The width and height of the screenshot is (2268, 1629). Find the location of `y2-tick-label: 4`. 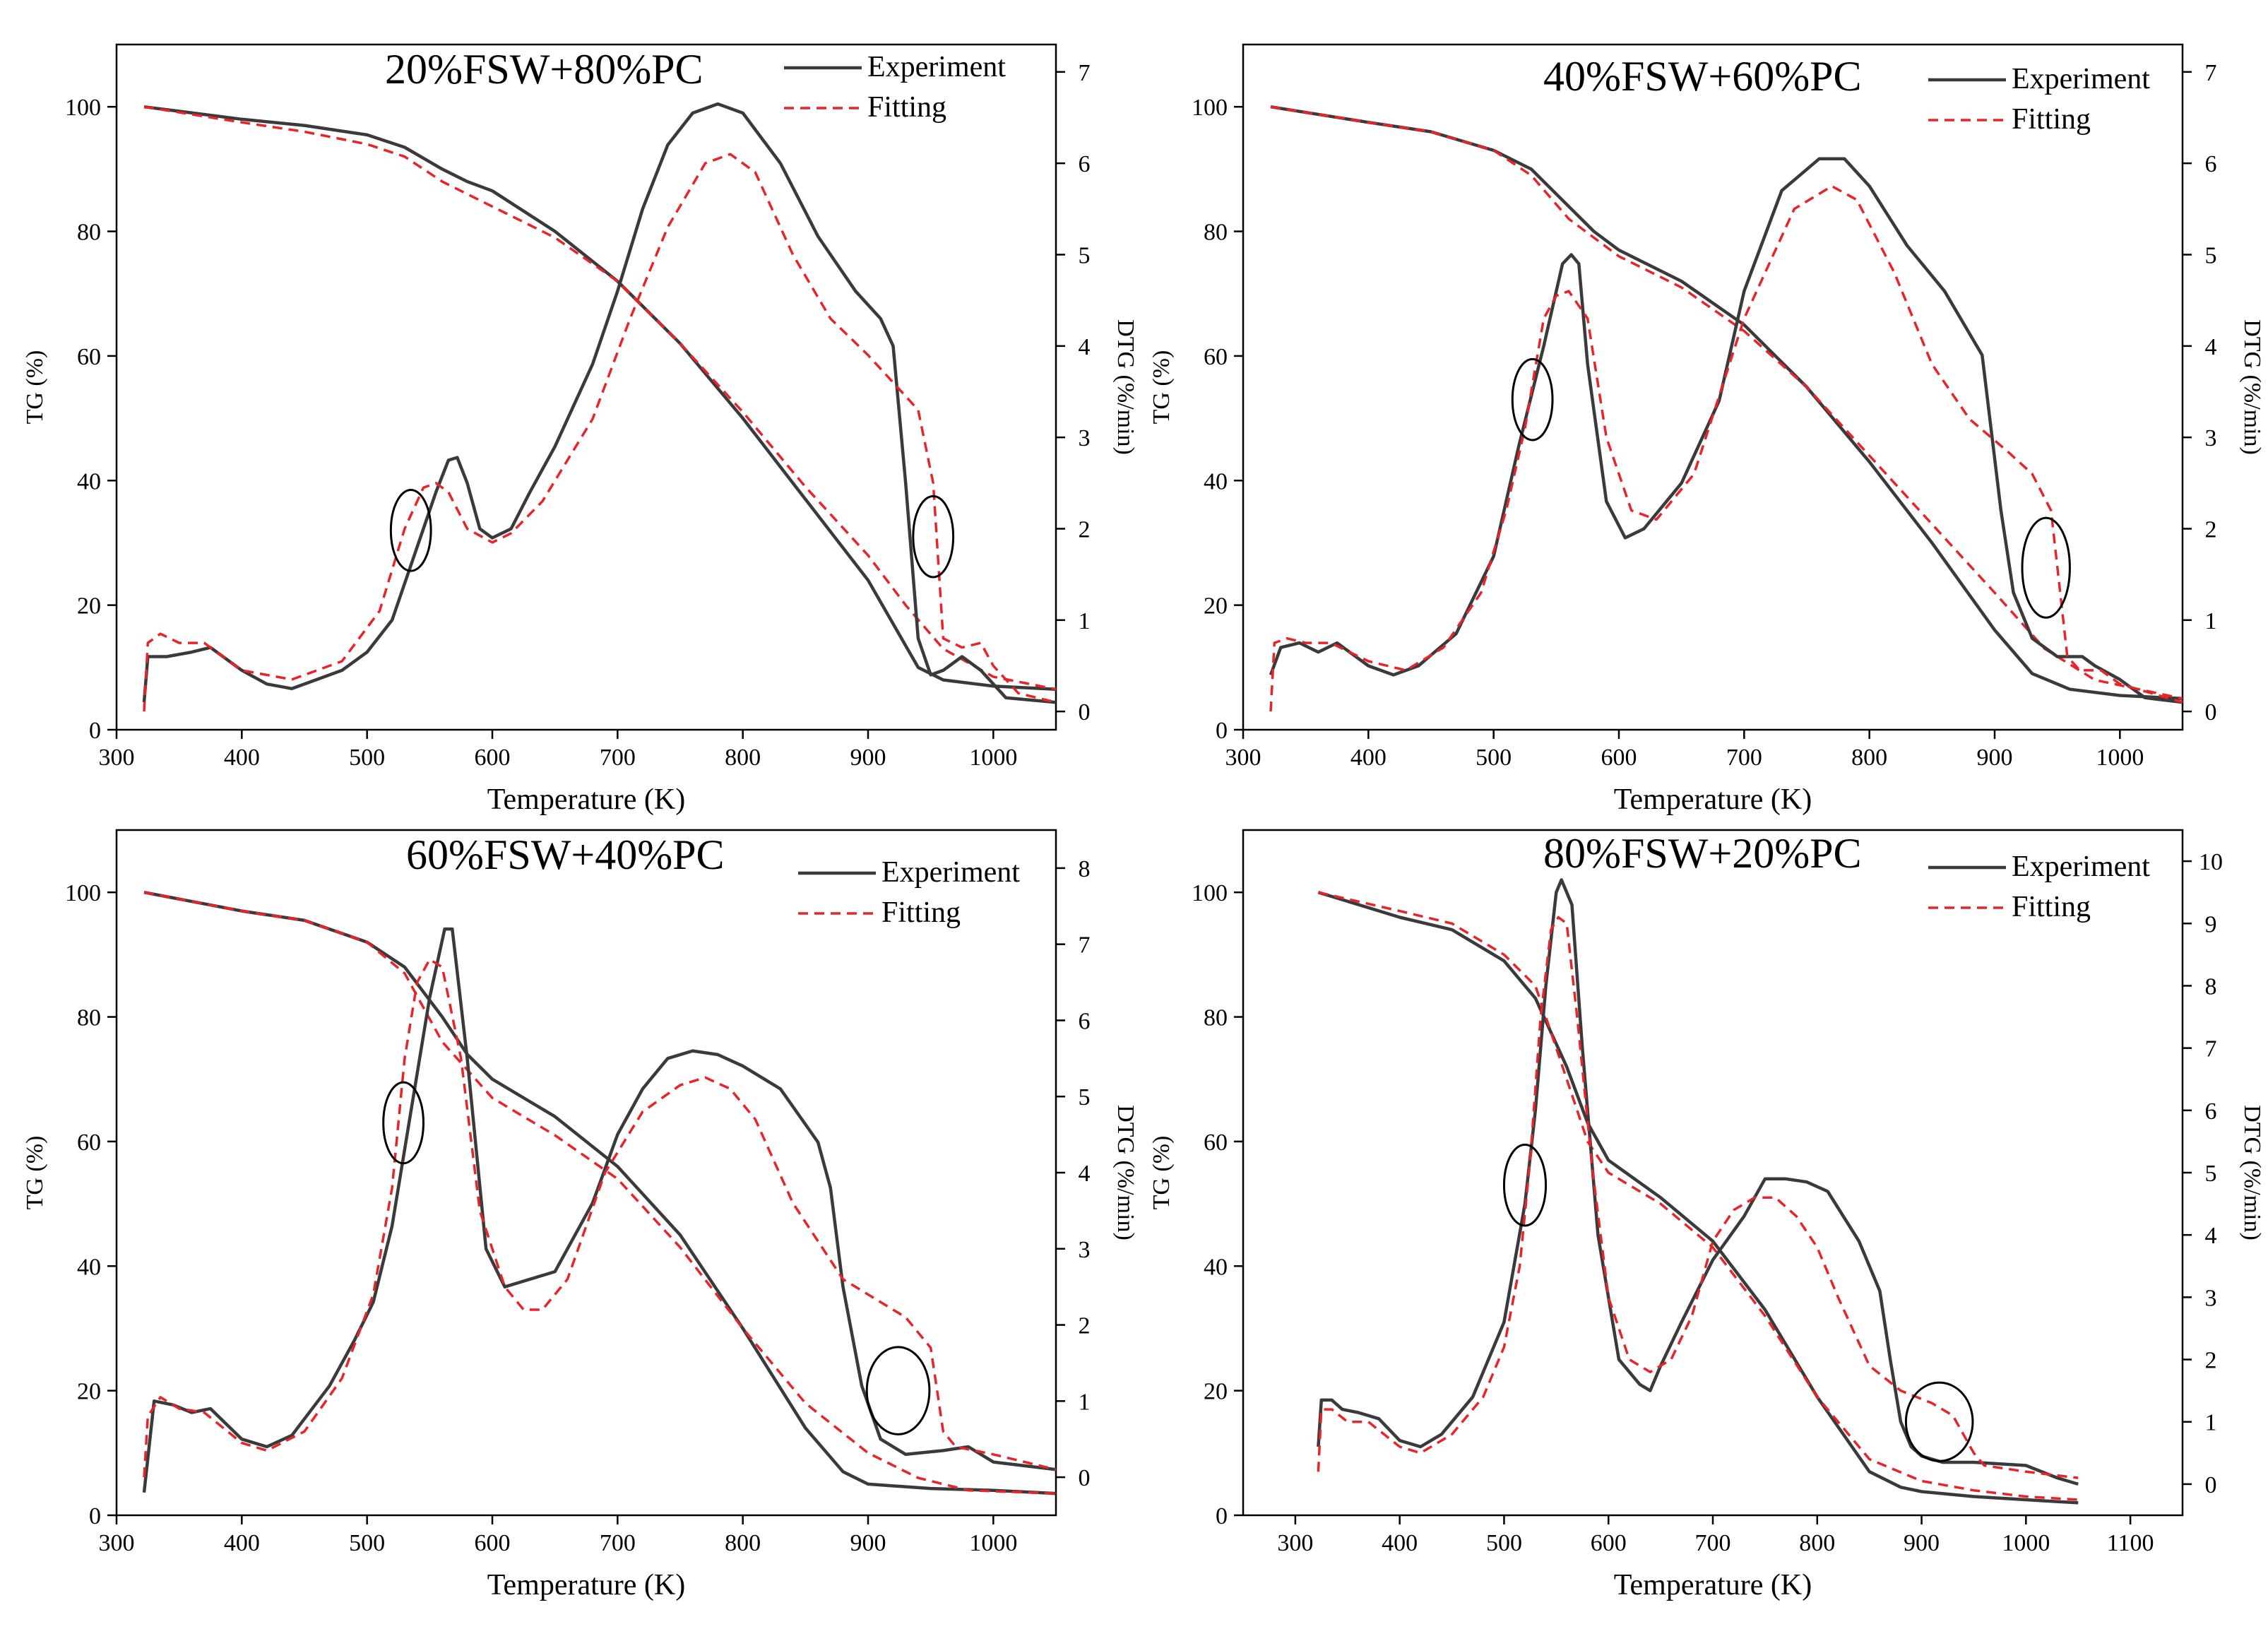

y2-tick-label: 4 is located at coordinates (2211, 347).